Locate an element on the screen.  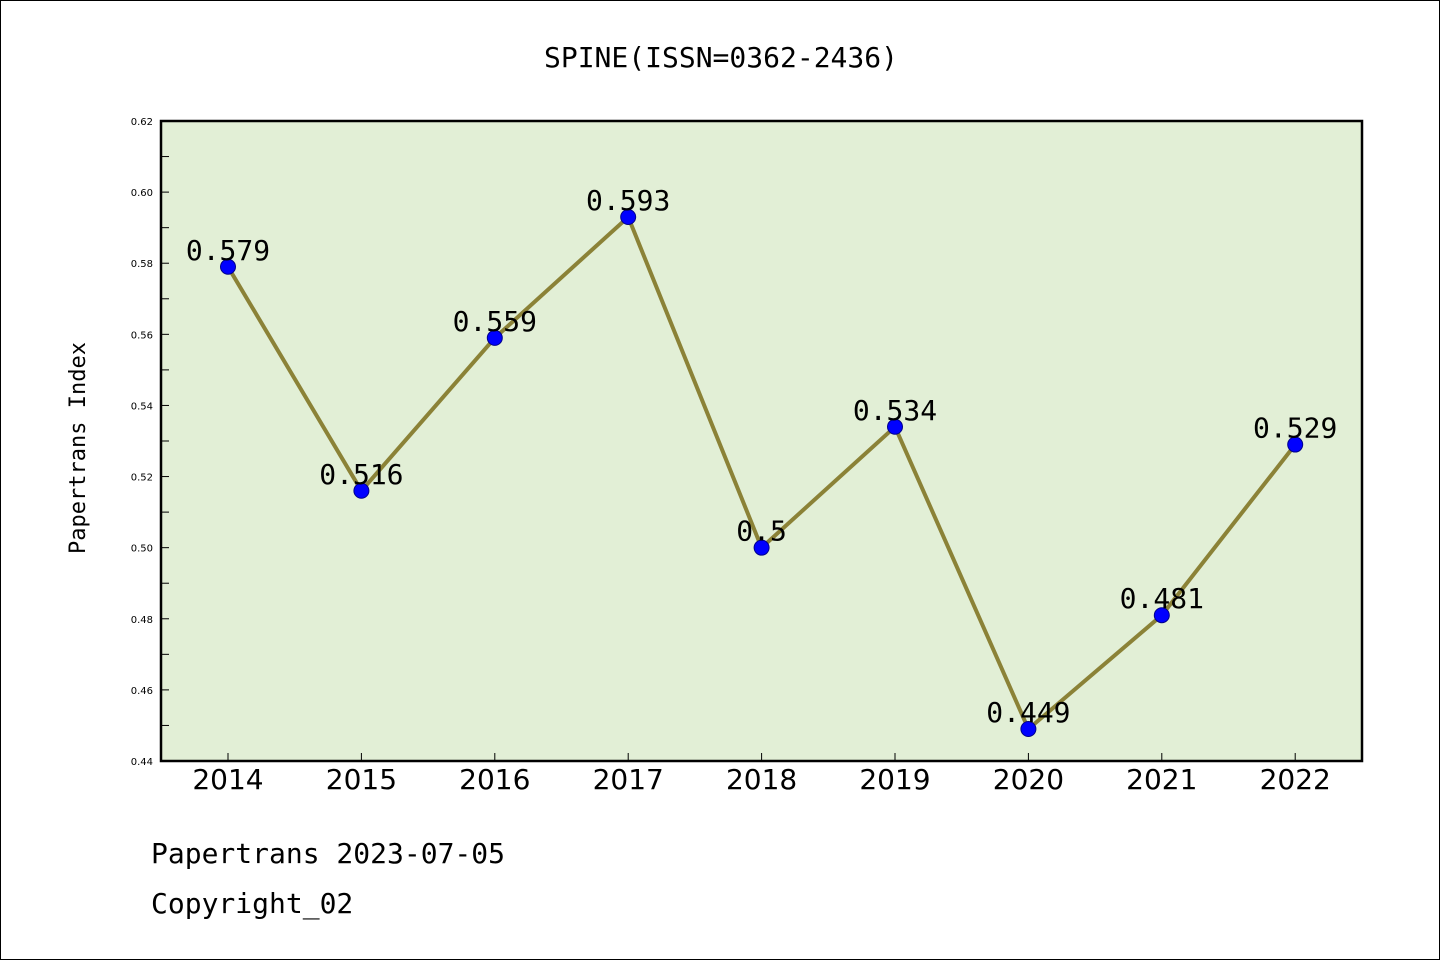
x-axis: 2014 2015 2016 2017 2018 2019 2020 2021 2022 is located at coordinates (761, 774).